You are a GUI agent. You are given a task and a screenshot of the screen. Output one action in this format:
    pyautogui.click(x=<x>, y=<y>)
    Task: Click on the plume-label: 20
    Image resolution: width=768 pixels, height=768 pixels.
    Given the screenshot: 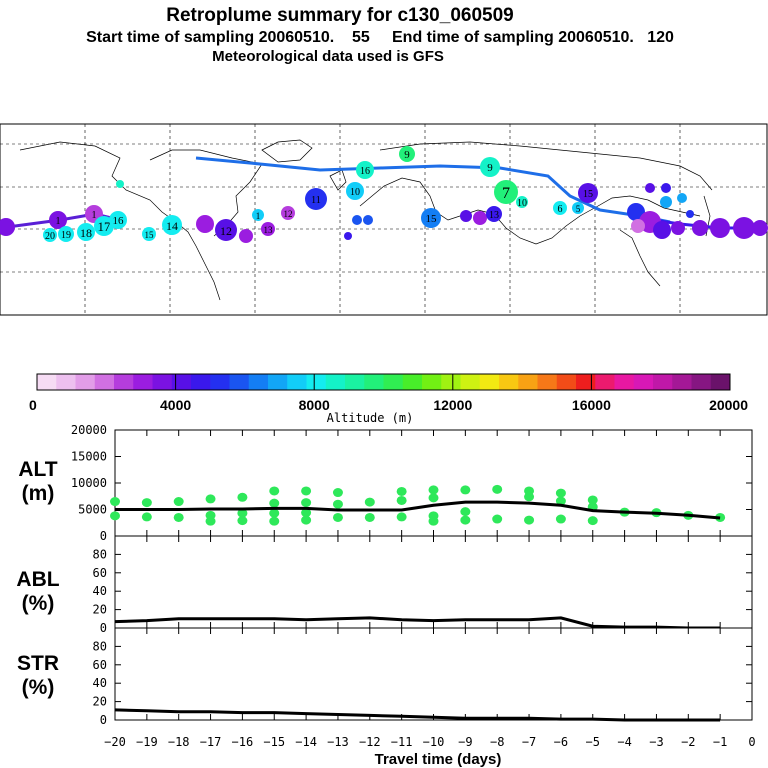 What is the action you would take?
    pyautogui.click(x=50, y=236)
    